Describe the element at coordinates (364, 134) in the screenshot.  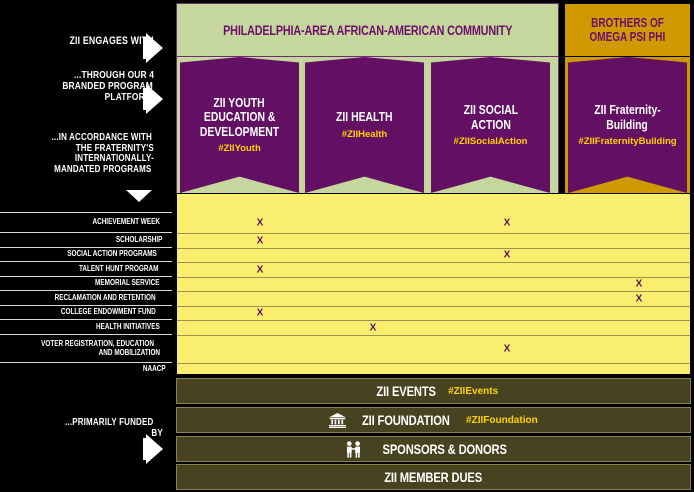
I see `platform-hashtag: #ZIIHealth` at that location.